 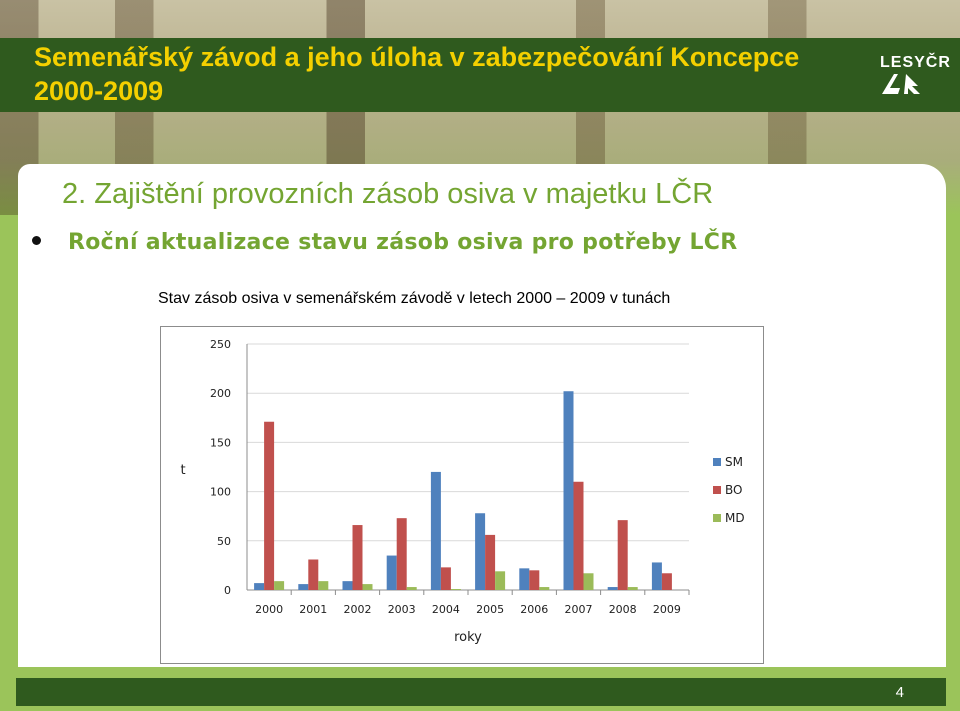 What do you see at coordinates (227, 590) in the screenshot?
I see `y-tick-label: 0` at bounding box center [227, 590].